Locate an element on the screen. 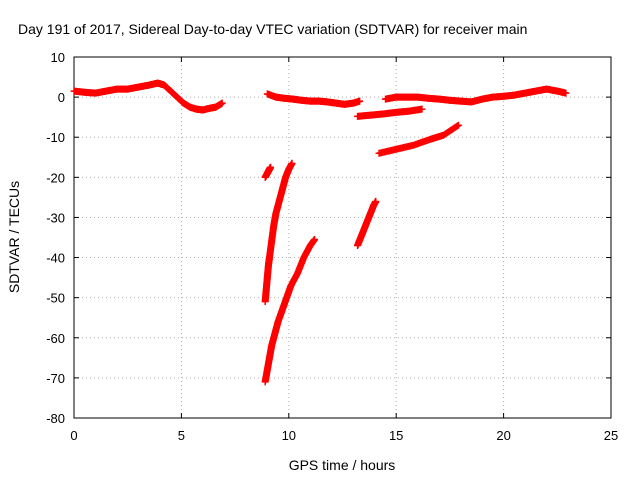 This screenshot has width=640, height=480. y-tick-label: -80 is located at coordinates (55, 418).